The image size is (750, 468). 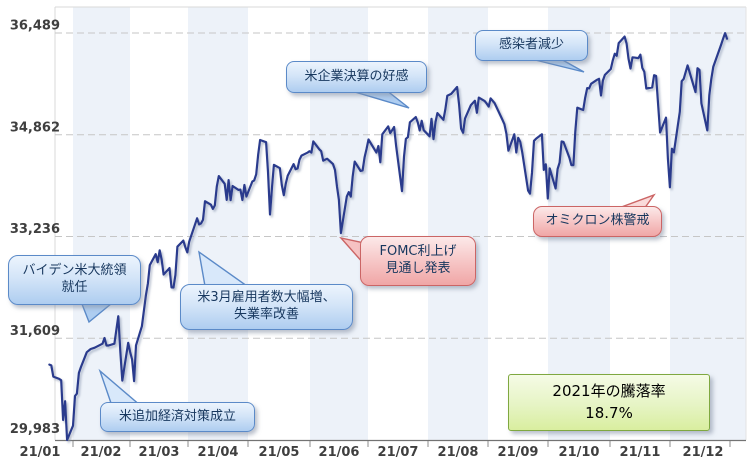 I want to click on x-axis-label: 21/09, so click(x=518, y=452).